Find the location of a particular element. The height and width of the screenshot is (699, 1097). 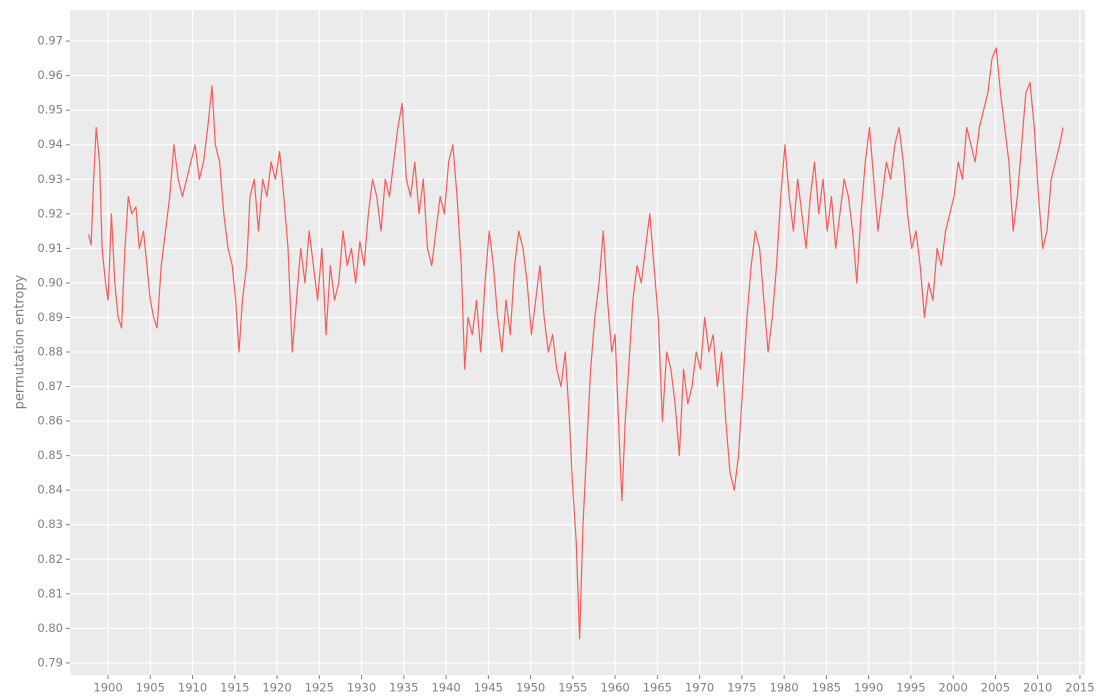

y-tick-label: 0.86 is located at coordinates (50, 421).